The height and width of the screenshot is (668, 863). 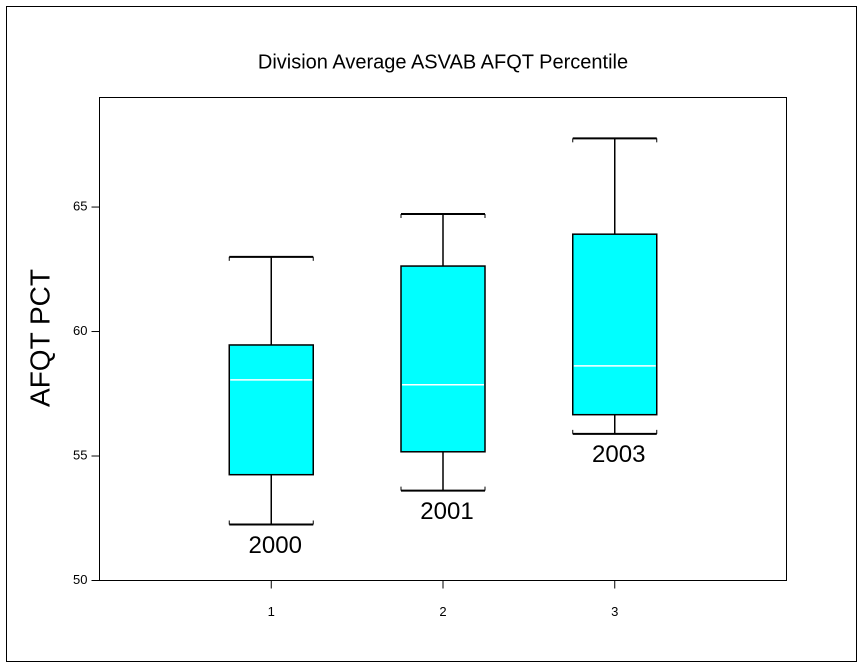 What do you see at coordinates (442, 611) in the screenshot?
I see `x-tick-label: 2` at bounding box center [442, 611].